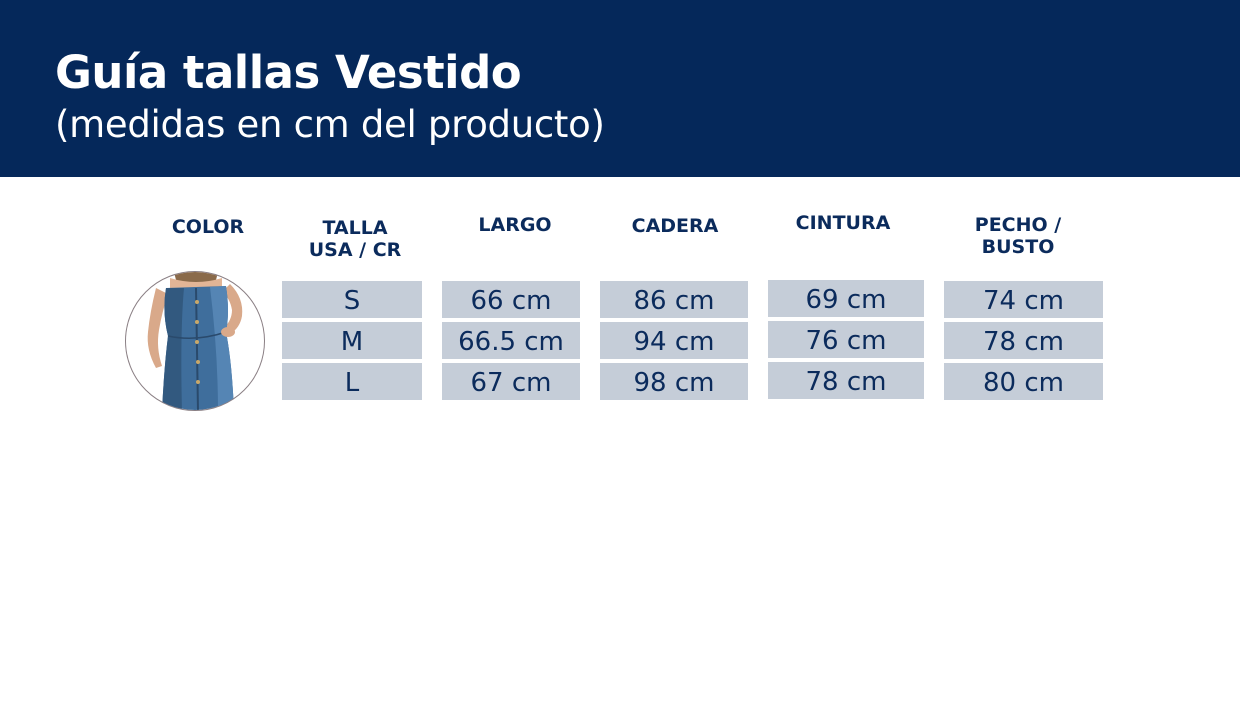  I want to click on table-cell-pecho-l: 80 cm, so click(1023, 381).